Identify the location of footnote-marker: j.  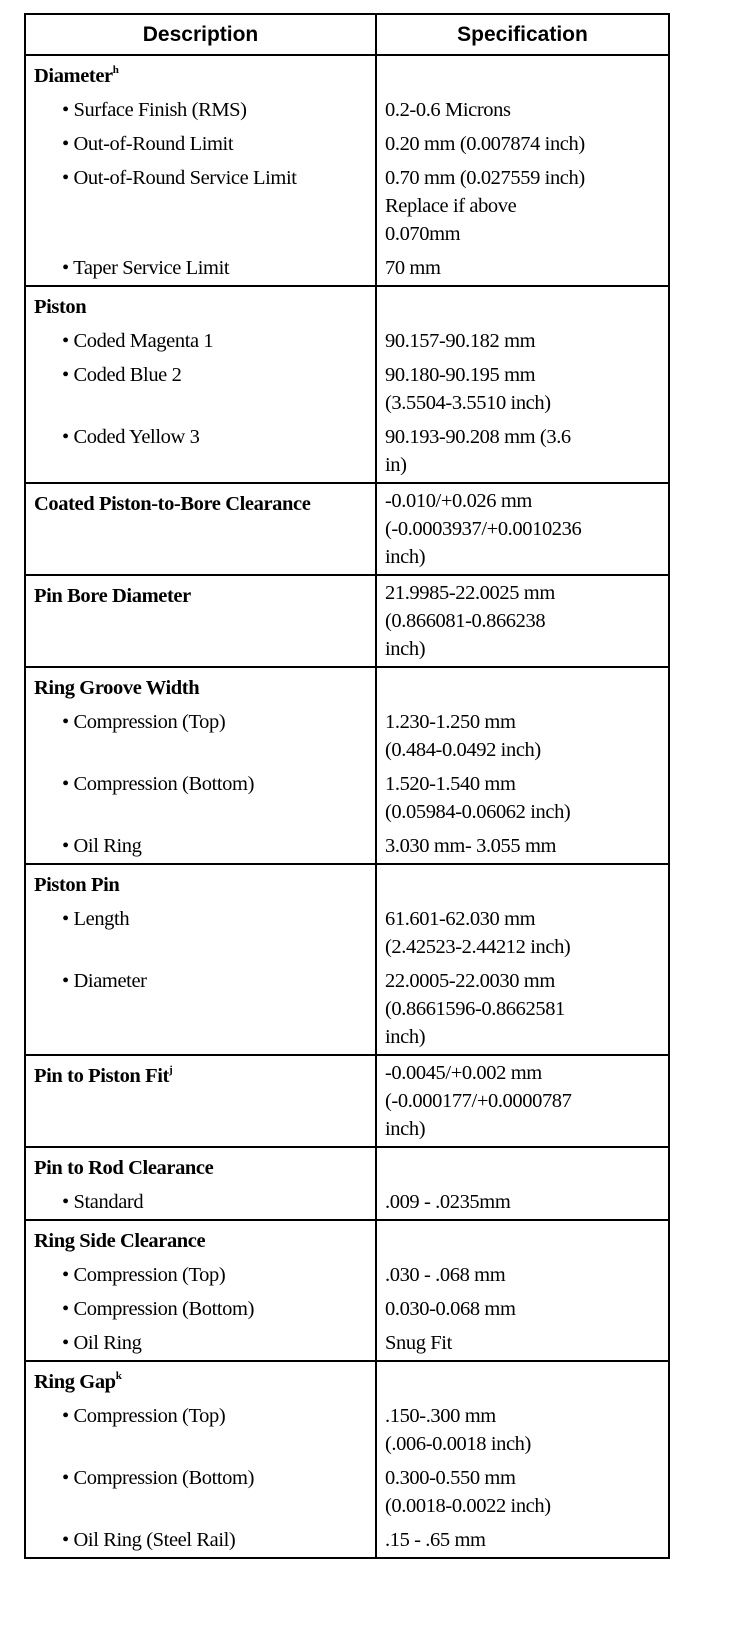
(171, 1070).